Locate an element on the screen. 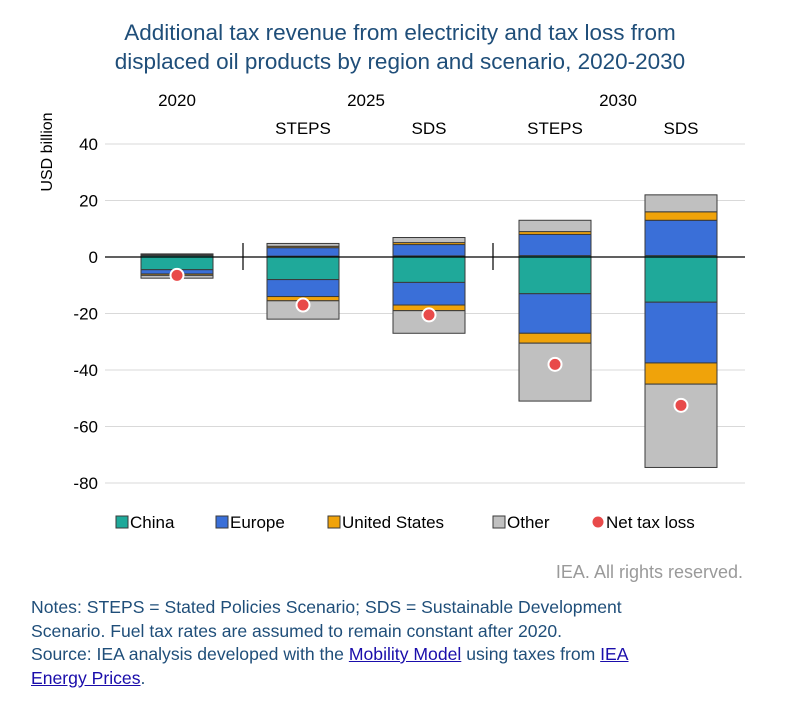 Image resolution: width=800 pixels, height=726 pixels. y-tick-label: -60 is located at coordinates (85, 427).